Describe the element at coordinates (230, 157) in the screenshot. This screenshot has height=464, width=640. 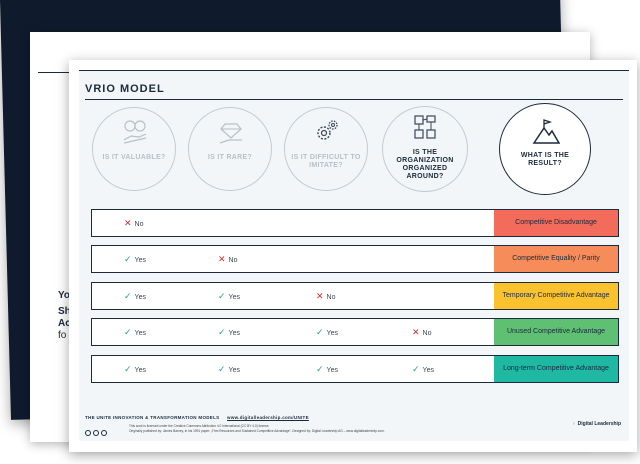
I see `question-label: IS IT RARE?` at that location.